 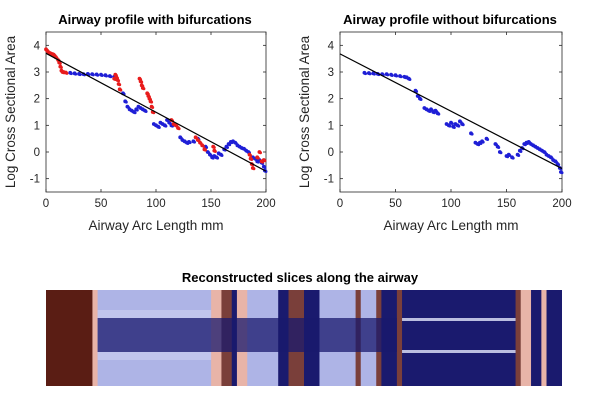 What do you see at coordinates (37, 73) in the screenshot?
I see `chart0-ytick-label: 3` at bounding box center [37, 73].